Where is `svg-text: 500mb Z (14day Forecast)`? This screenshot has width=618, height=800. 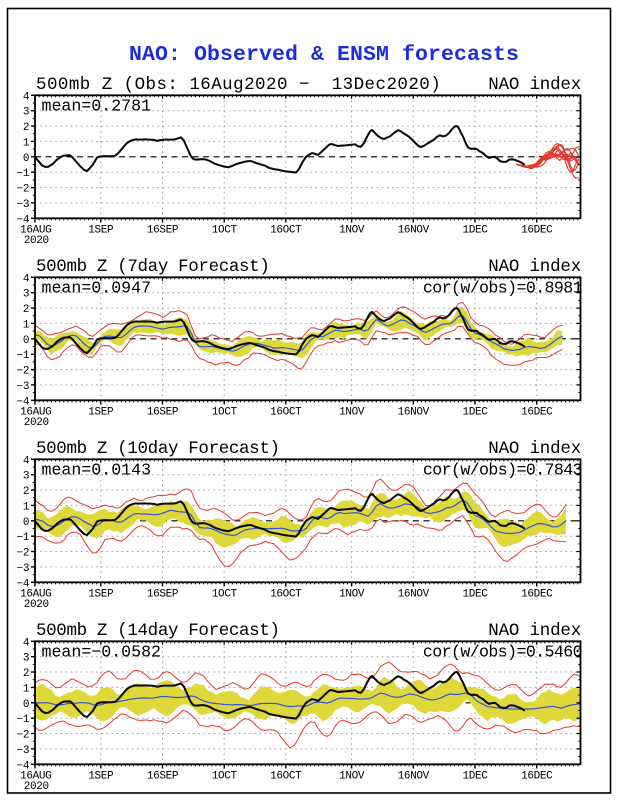
svg-text: 500mb Z (14day Forecast) is located at coordinates (158, 631).